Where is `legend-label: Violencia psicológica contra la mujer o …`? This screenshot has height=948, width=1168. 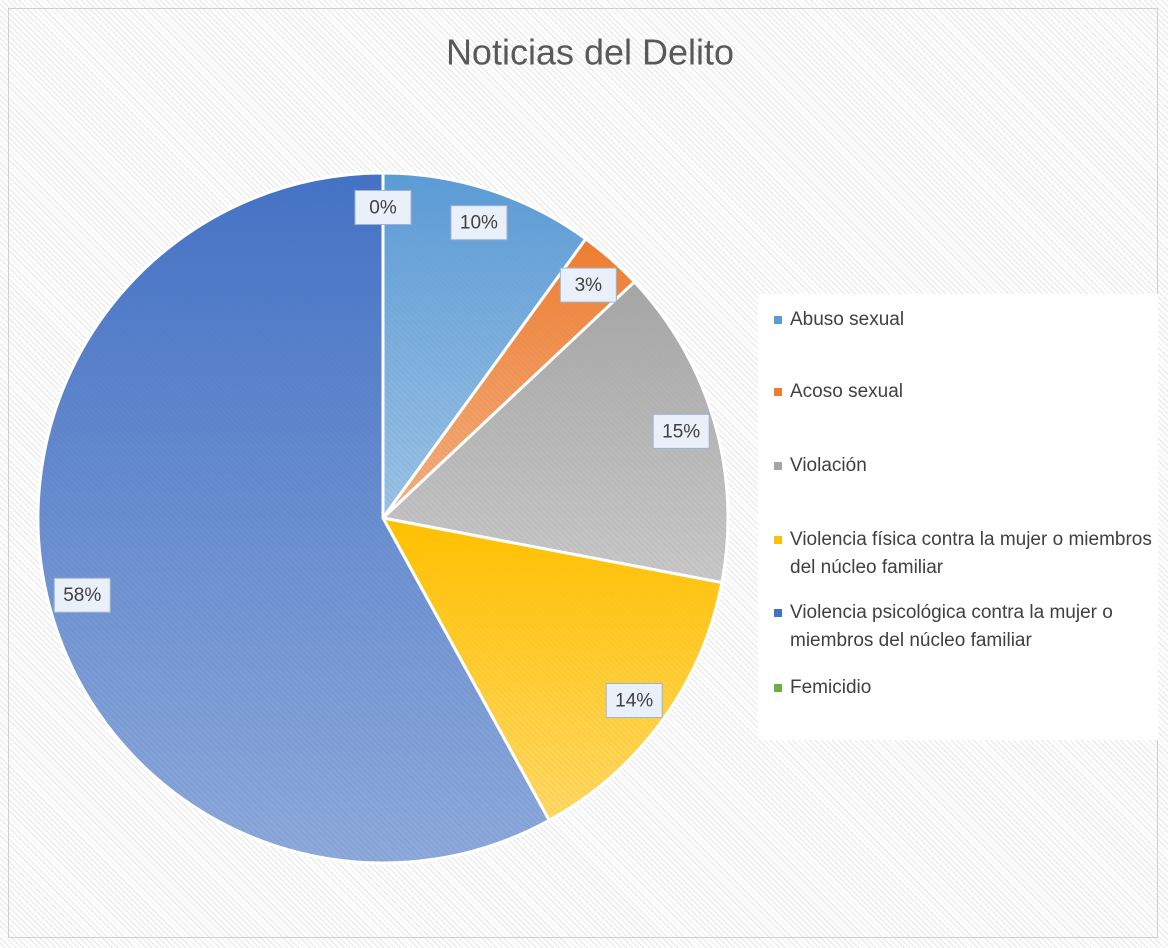
legend-label: Violencia psicológica contra la mujer o … is located at coordinates (951, 626).